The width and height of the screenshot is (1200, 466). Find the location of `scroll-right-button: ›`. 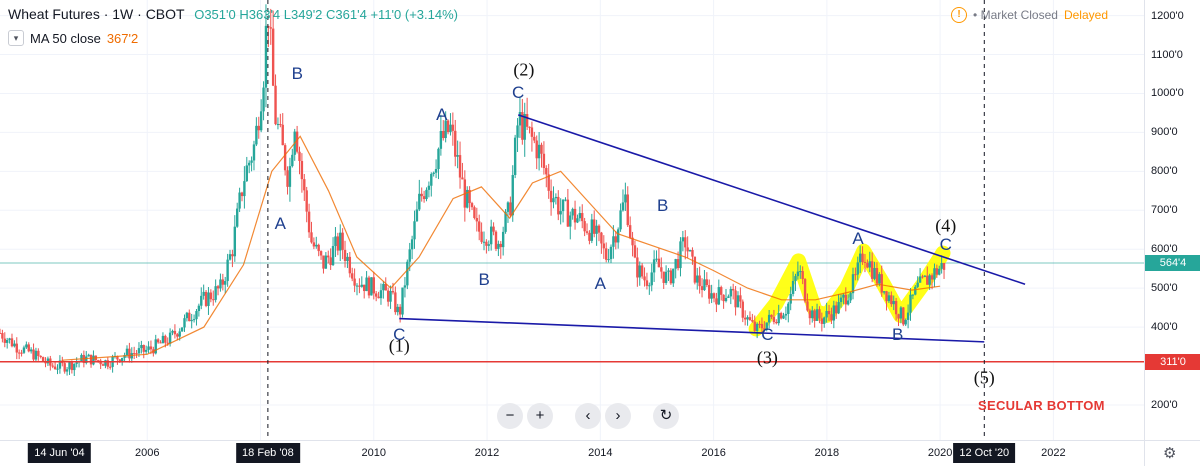

scroll-right-button: › is located at coordinates (618, 416).